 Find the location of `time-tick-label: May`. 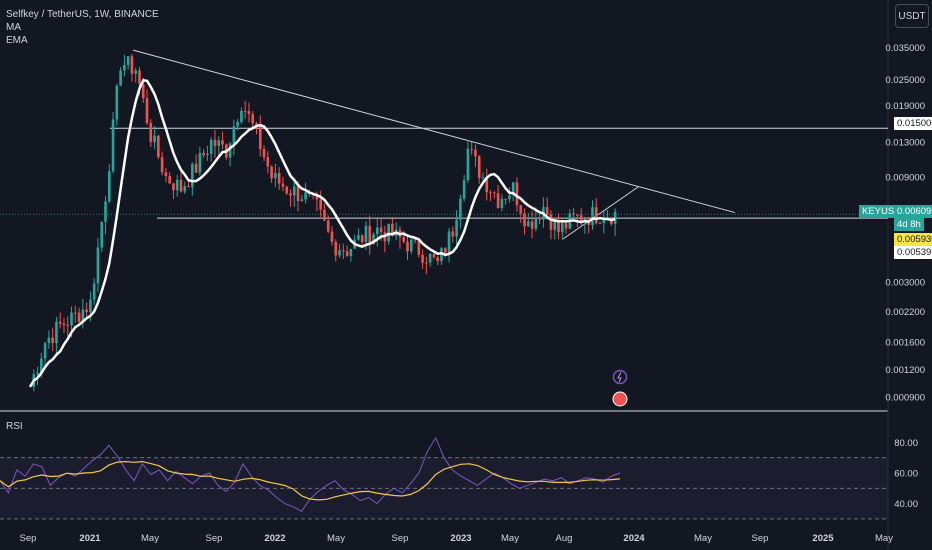

time-tick-label: May is located at coordinates (510, 538).